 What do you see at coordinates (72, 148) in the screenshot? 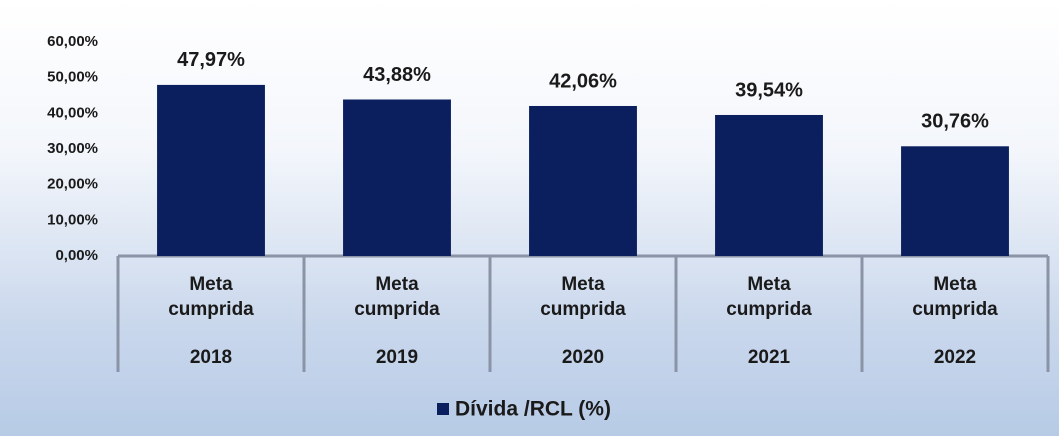
I see `y-tick-label: 30,00%` at bounding box center [72, 148].